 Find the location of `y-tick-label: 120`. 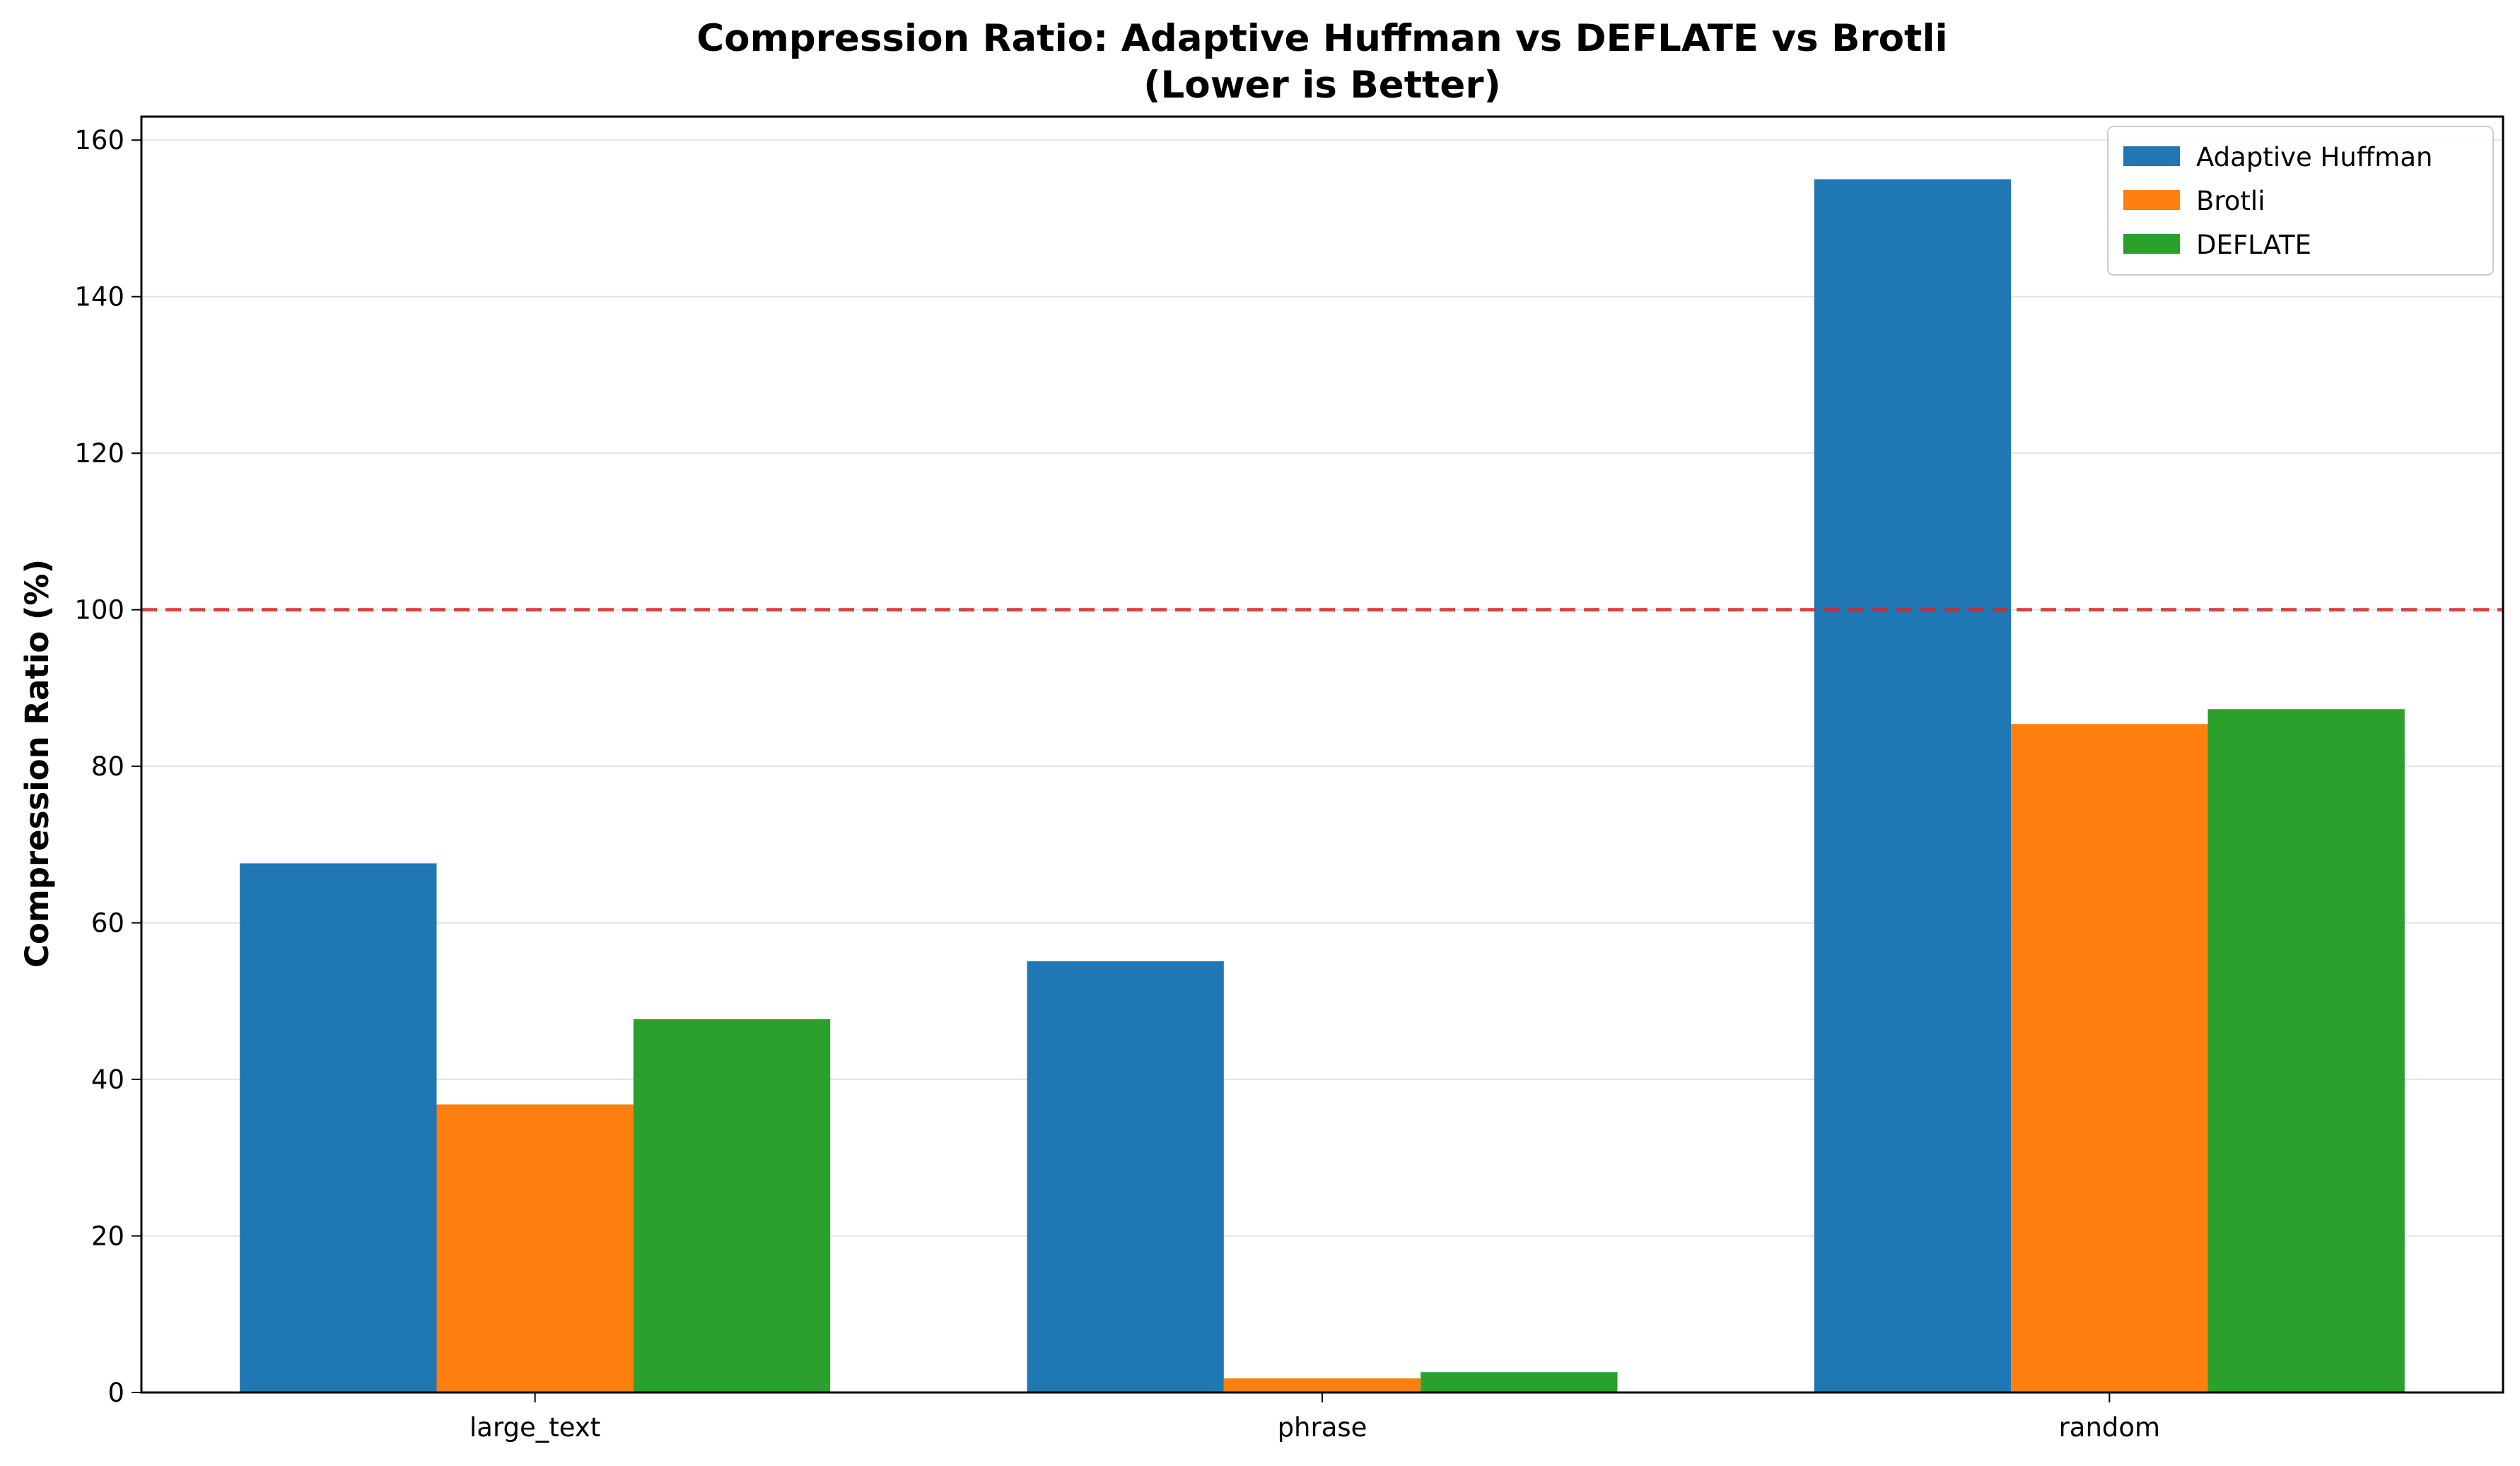

y-tick-label: 120 is located at coordinates (99, 453).